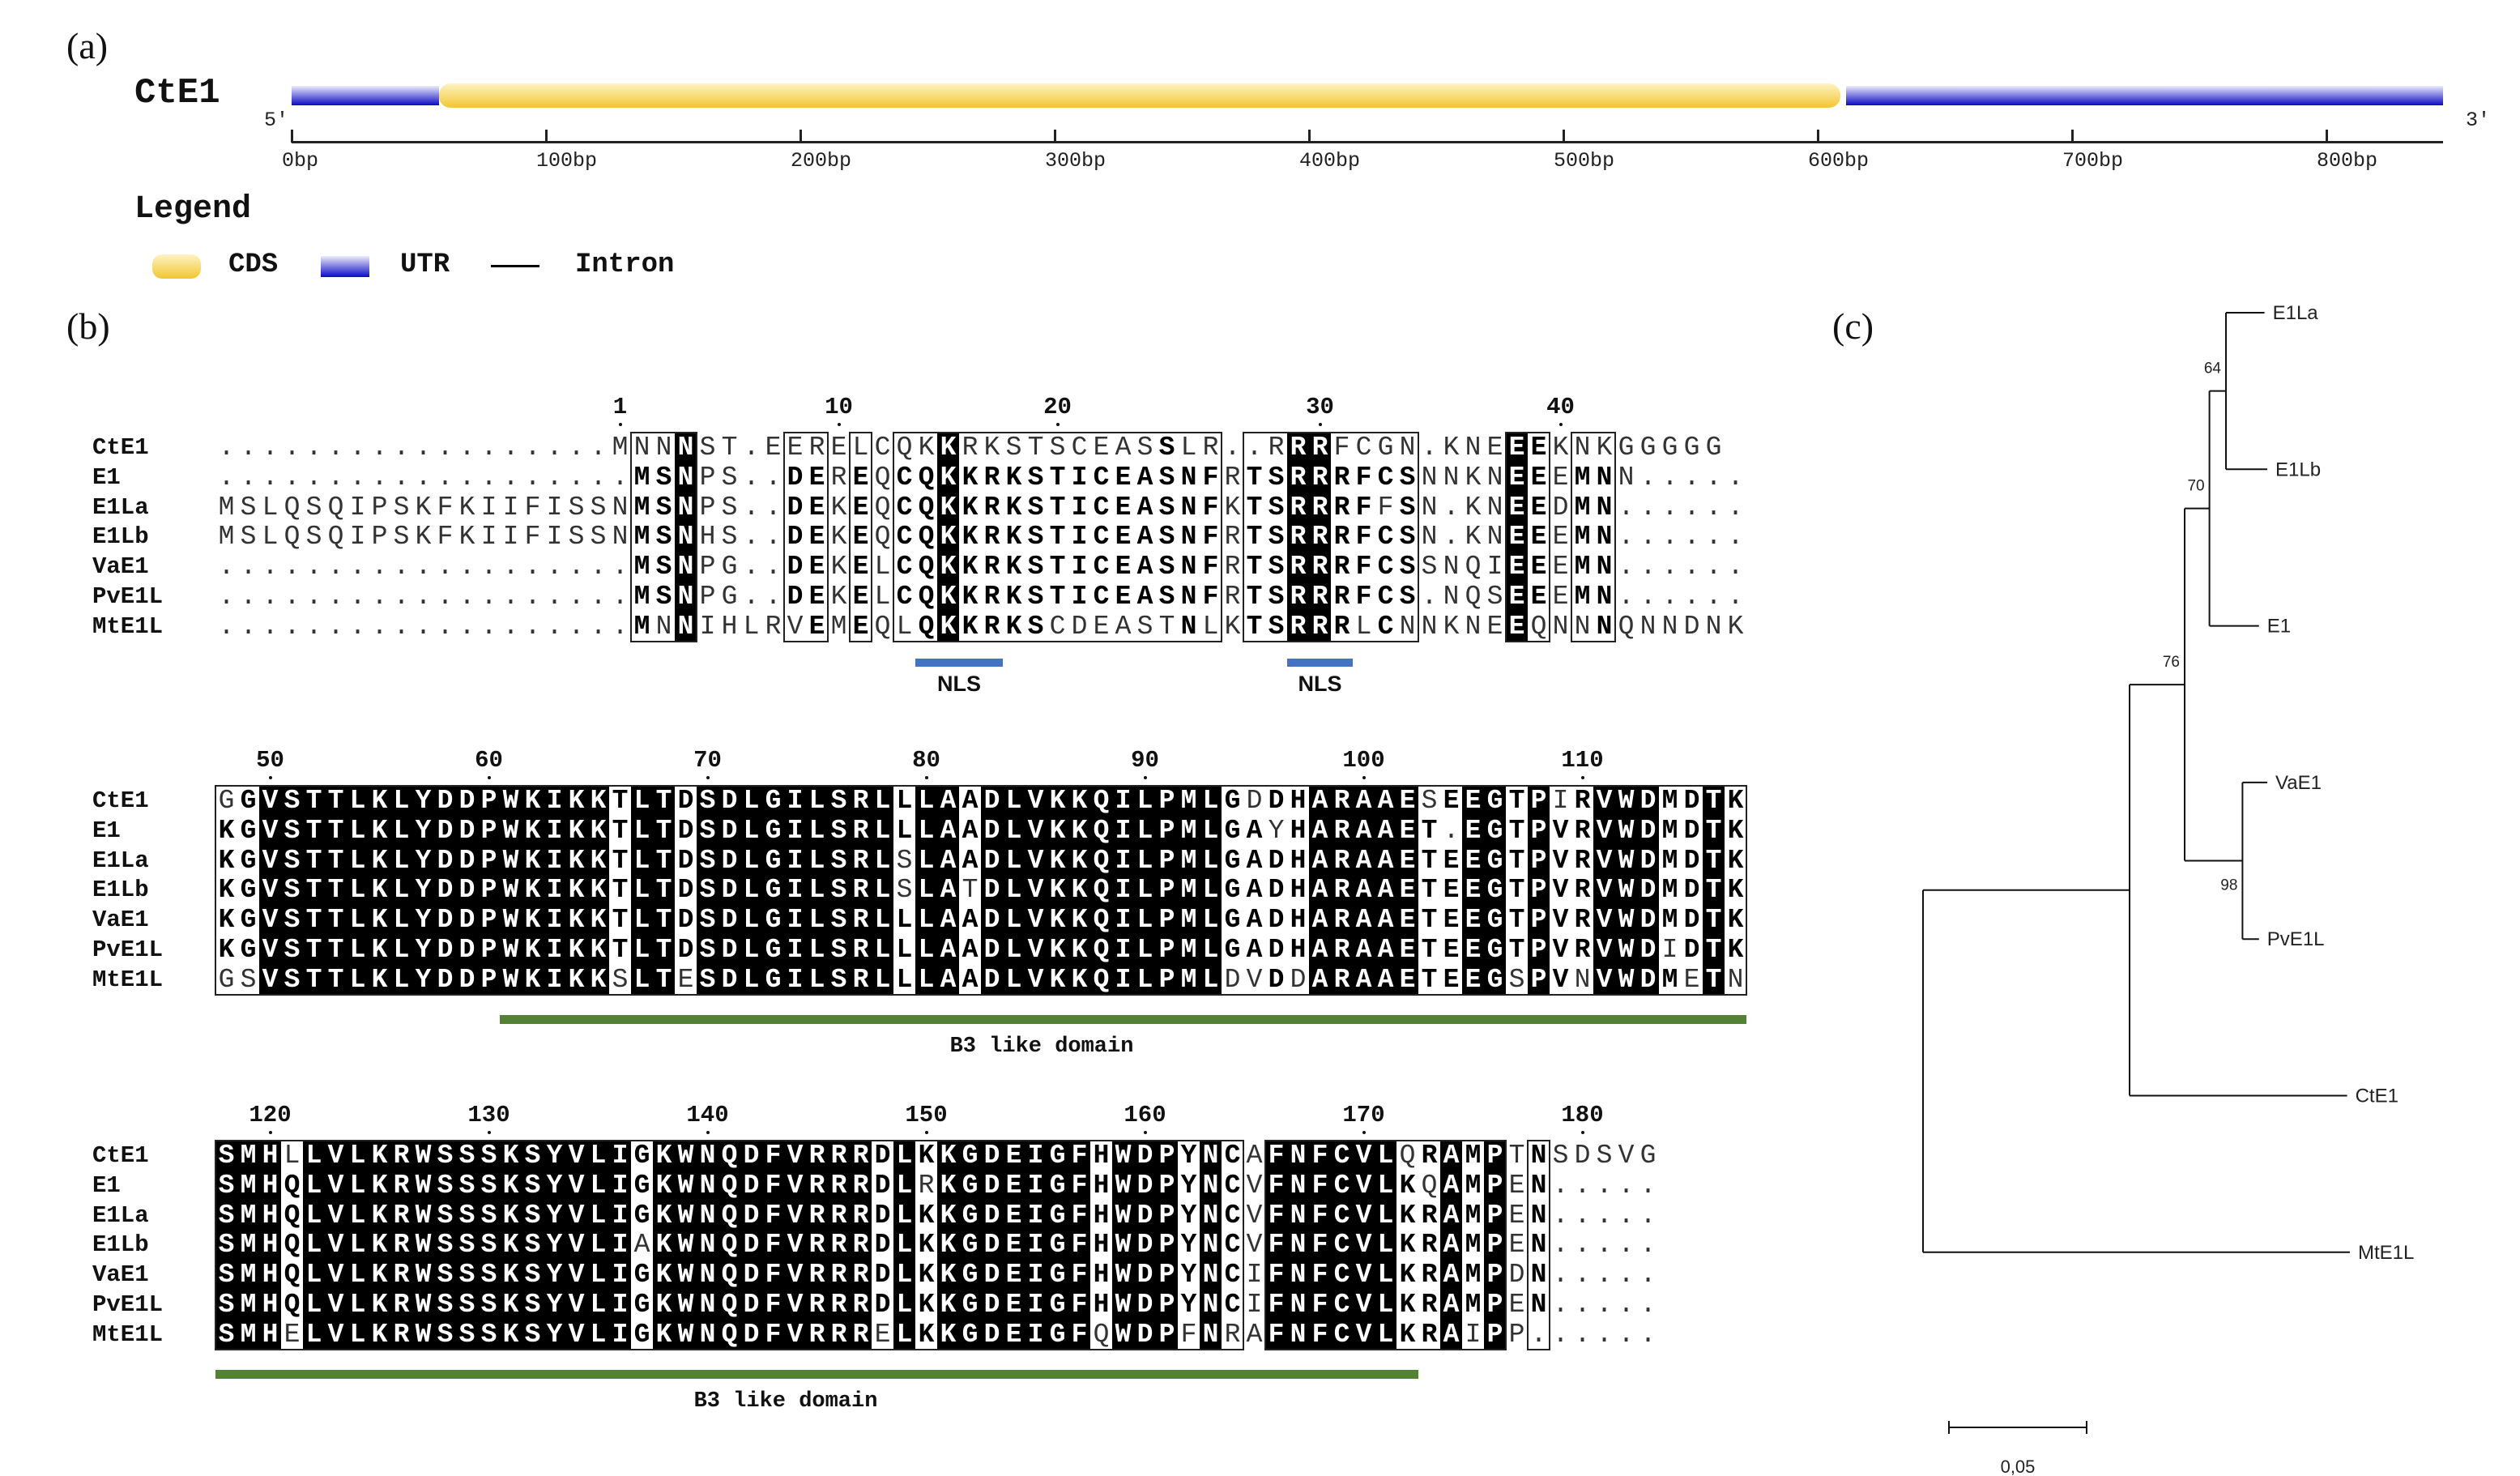  Describe the element at coordinates (489, 1115) in the screenshot. I see `ruler-number: 130` at that location.